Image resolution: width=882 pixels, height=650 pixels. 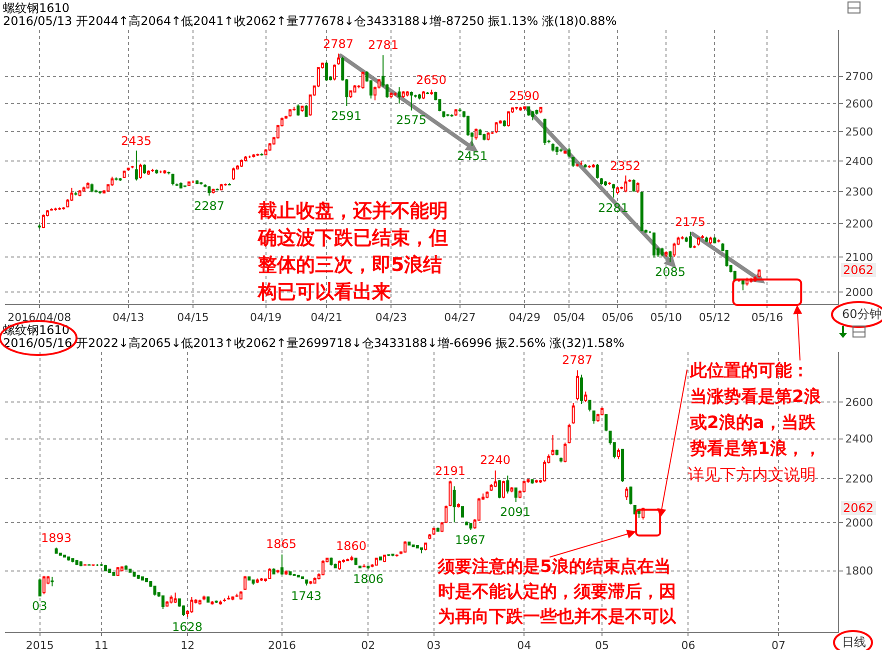 I want to click on annotation: 1806, so click(x=368, y=579).